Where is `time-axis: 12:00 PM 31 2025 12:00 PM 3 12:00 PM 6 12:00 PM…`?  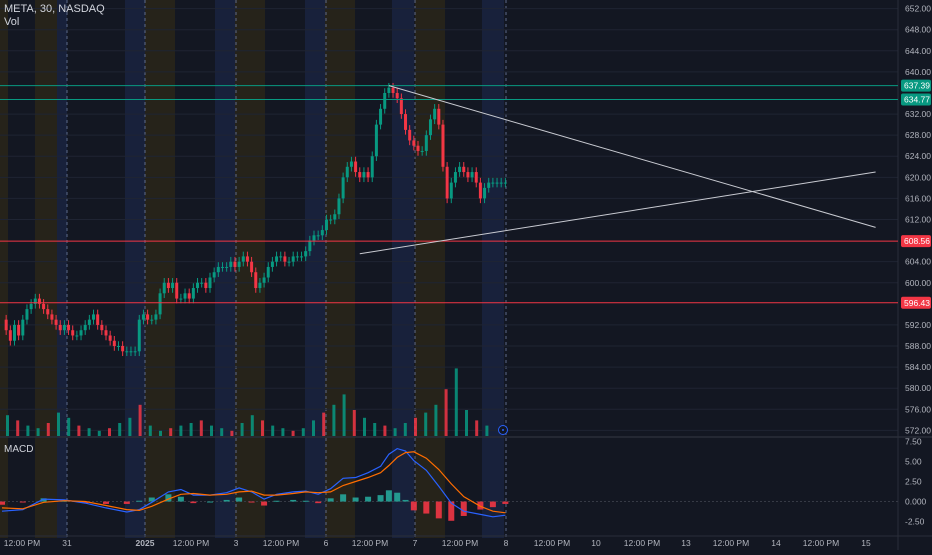 time-axis: 12:00 PM 31 2025 12:00 PM 3 12:00 PM 6 12:00 PM… is located at coordinates (437, 543).